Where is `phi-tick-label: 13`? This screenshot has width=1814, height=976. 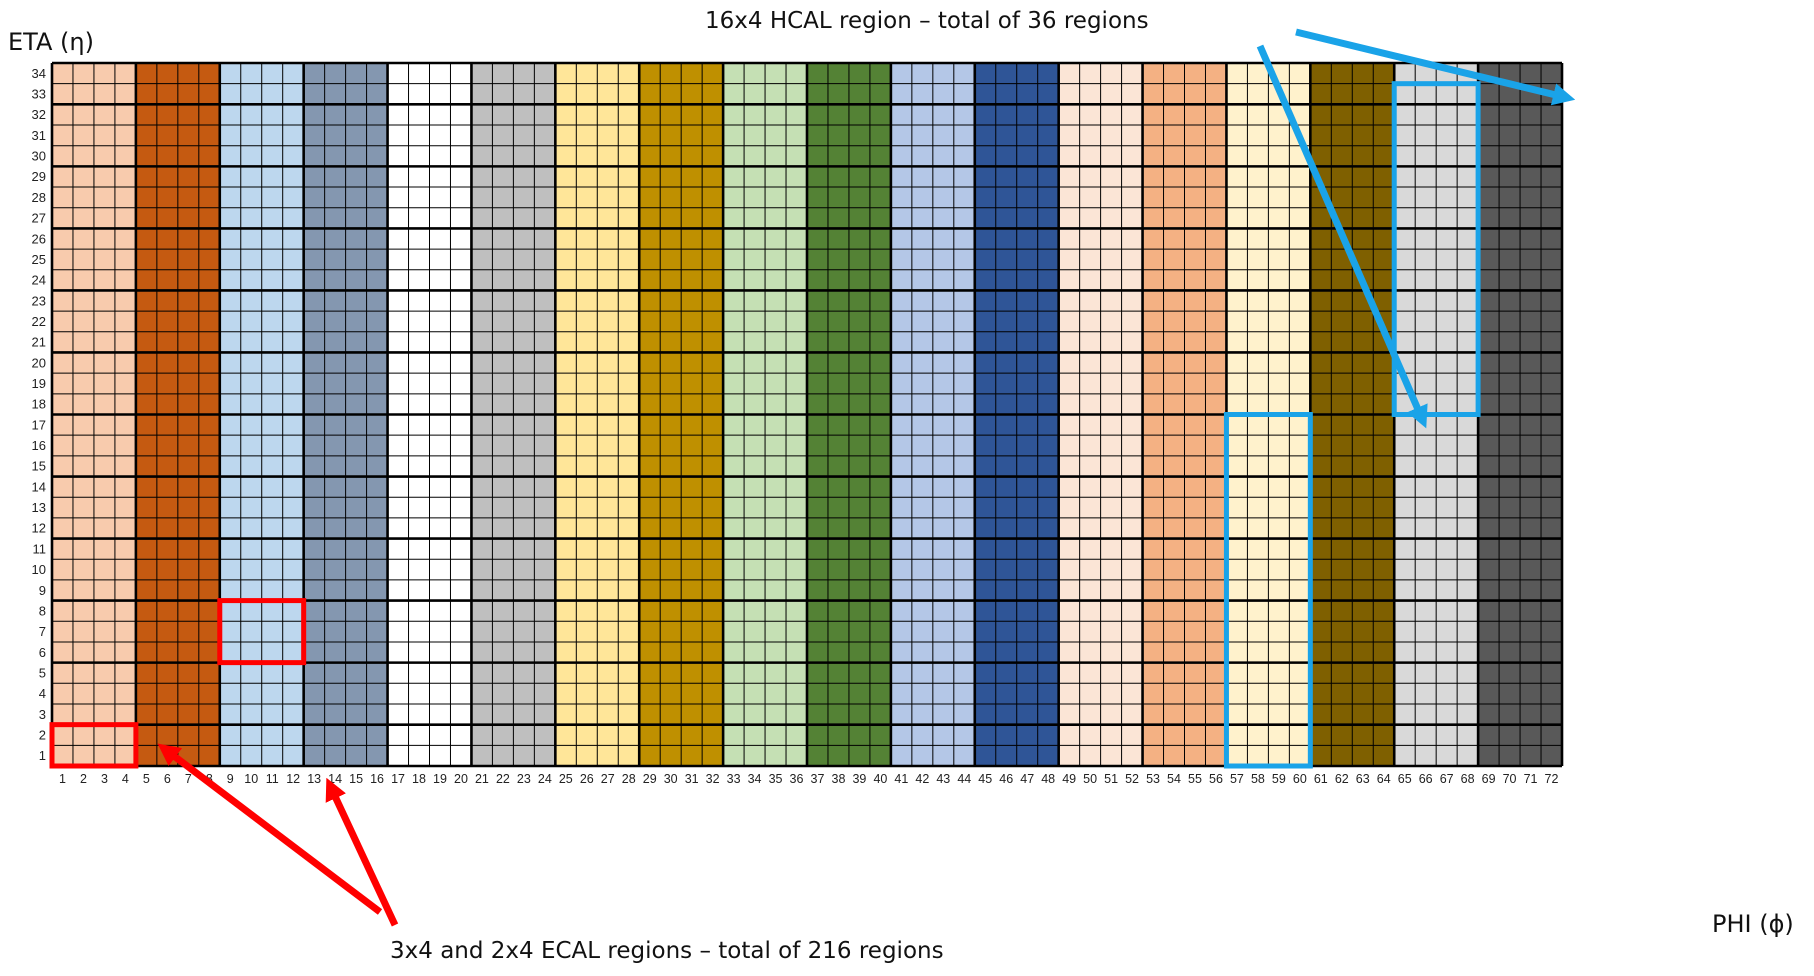 phi-tick-label: 13 is located at coordinates (314, 779).